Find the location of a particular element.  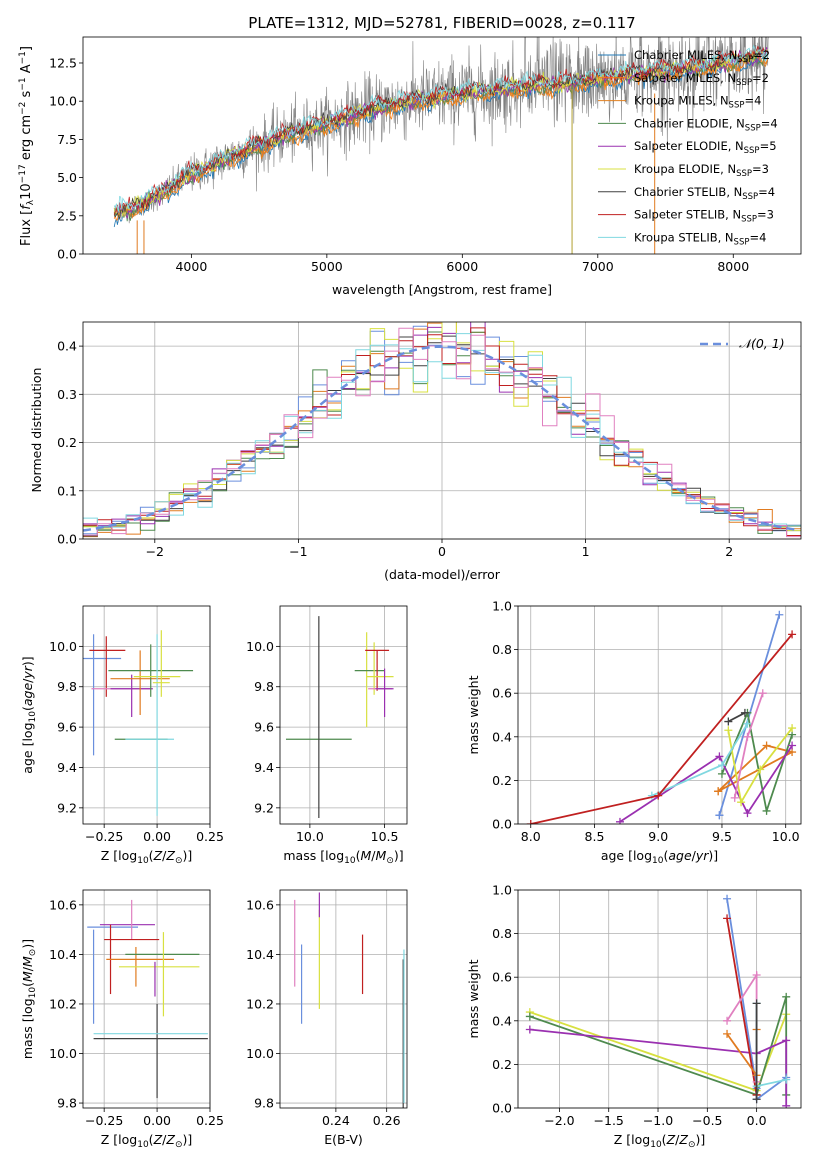

y-tick-label: 0.0 is located at coordinates (502, 1108).